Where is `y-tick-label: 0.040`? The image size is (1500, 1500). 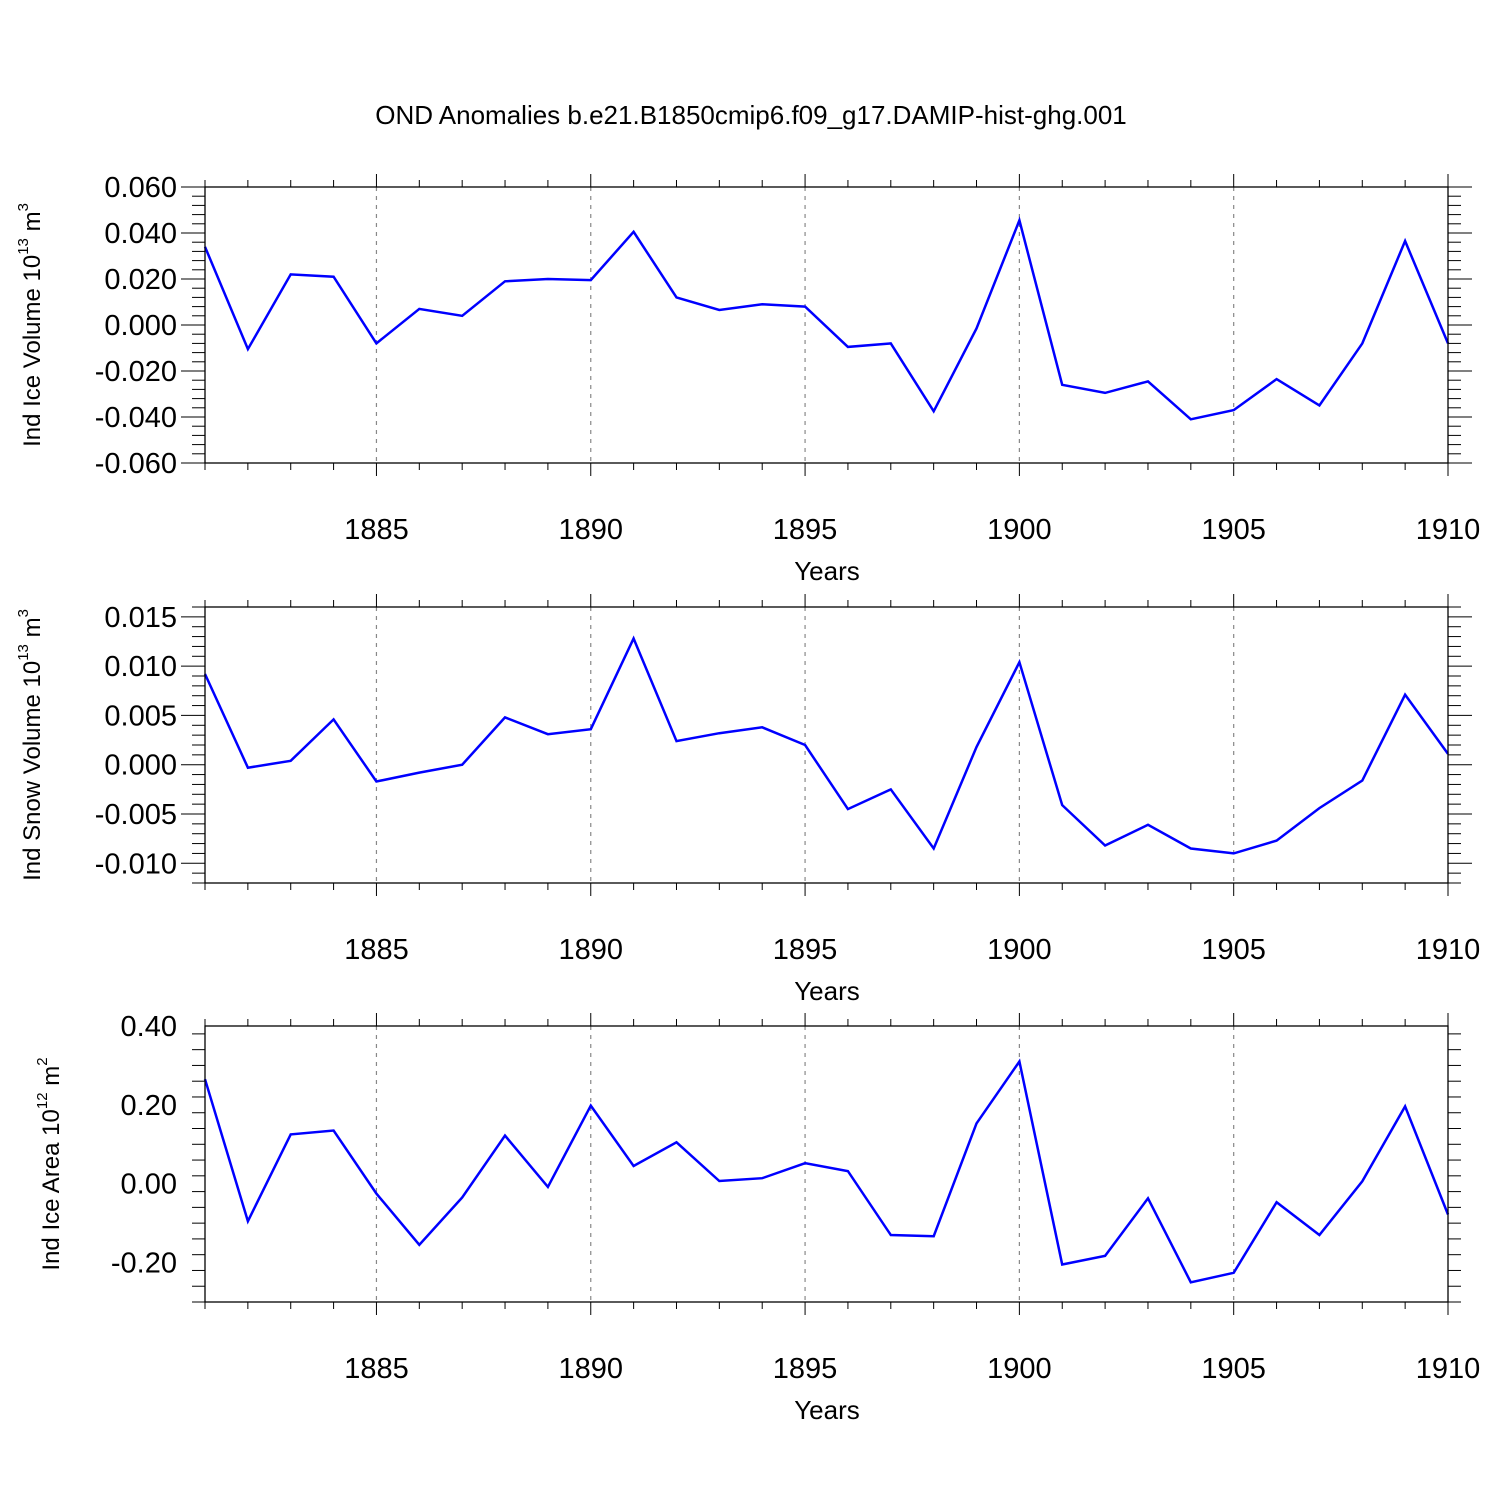 y-tick-label: 0.040 is located at coordinates (140, 234).